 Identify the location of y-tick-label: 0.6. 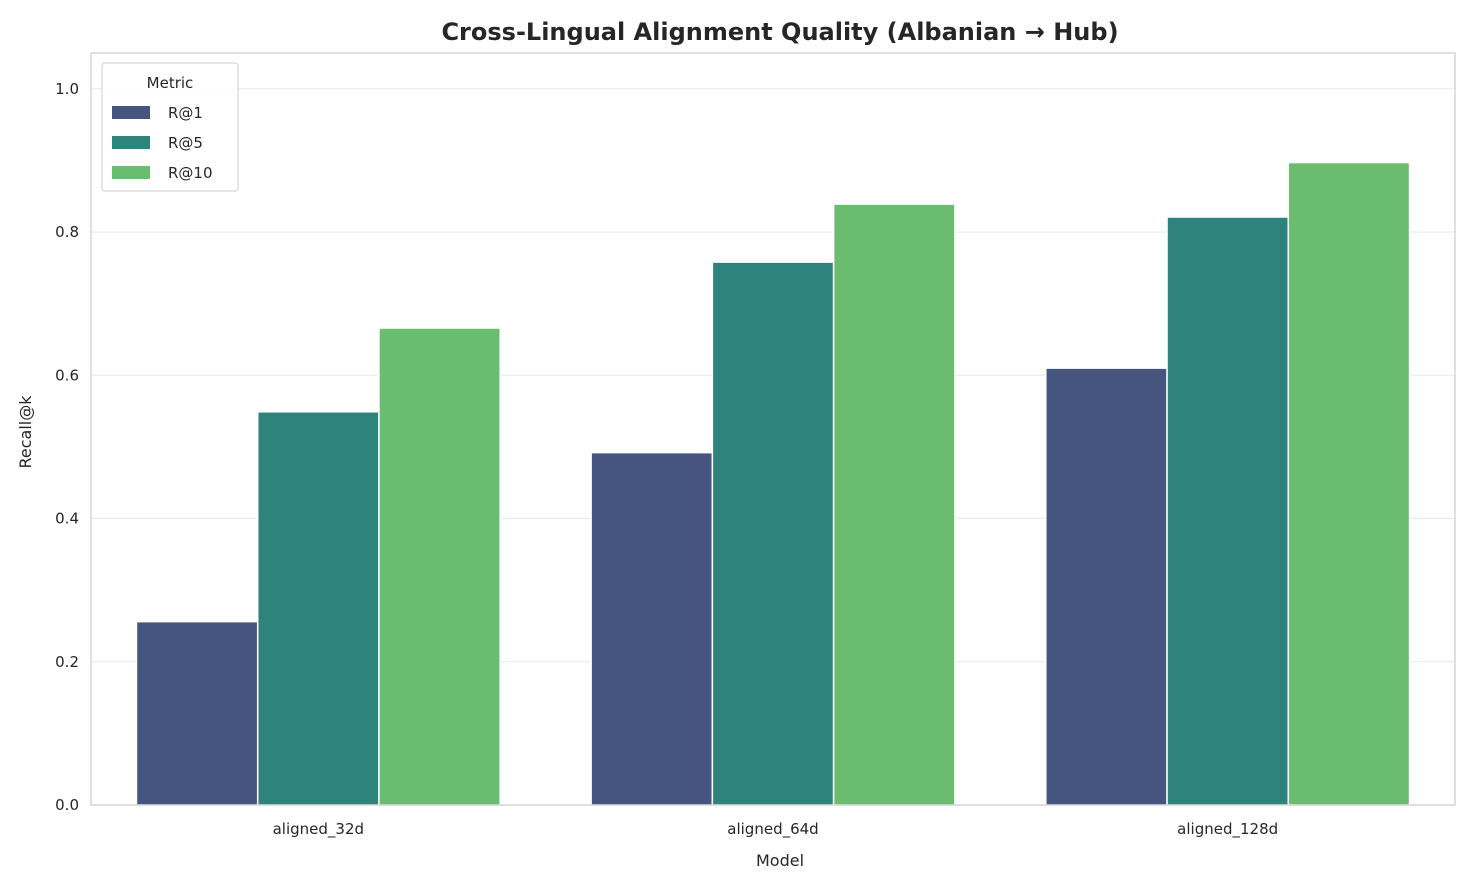
(67, 375).